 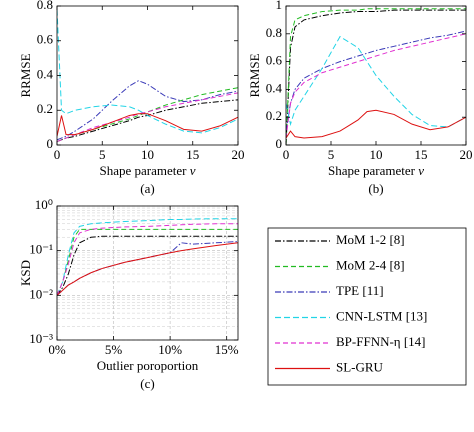 I want to click on x-axis-label: Outlier poroportion, so click(x=148, y=365).